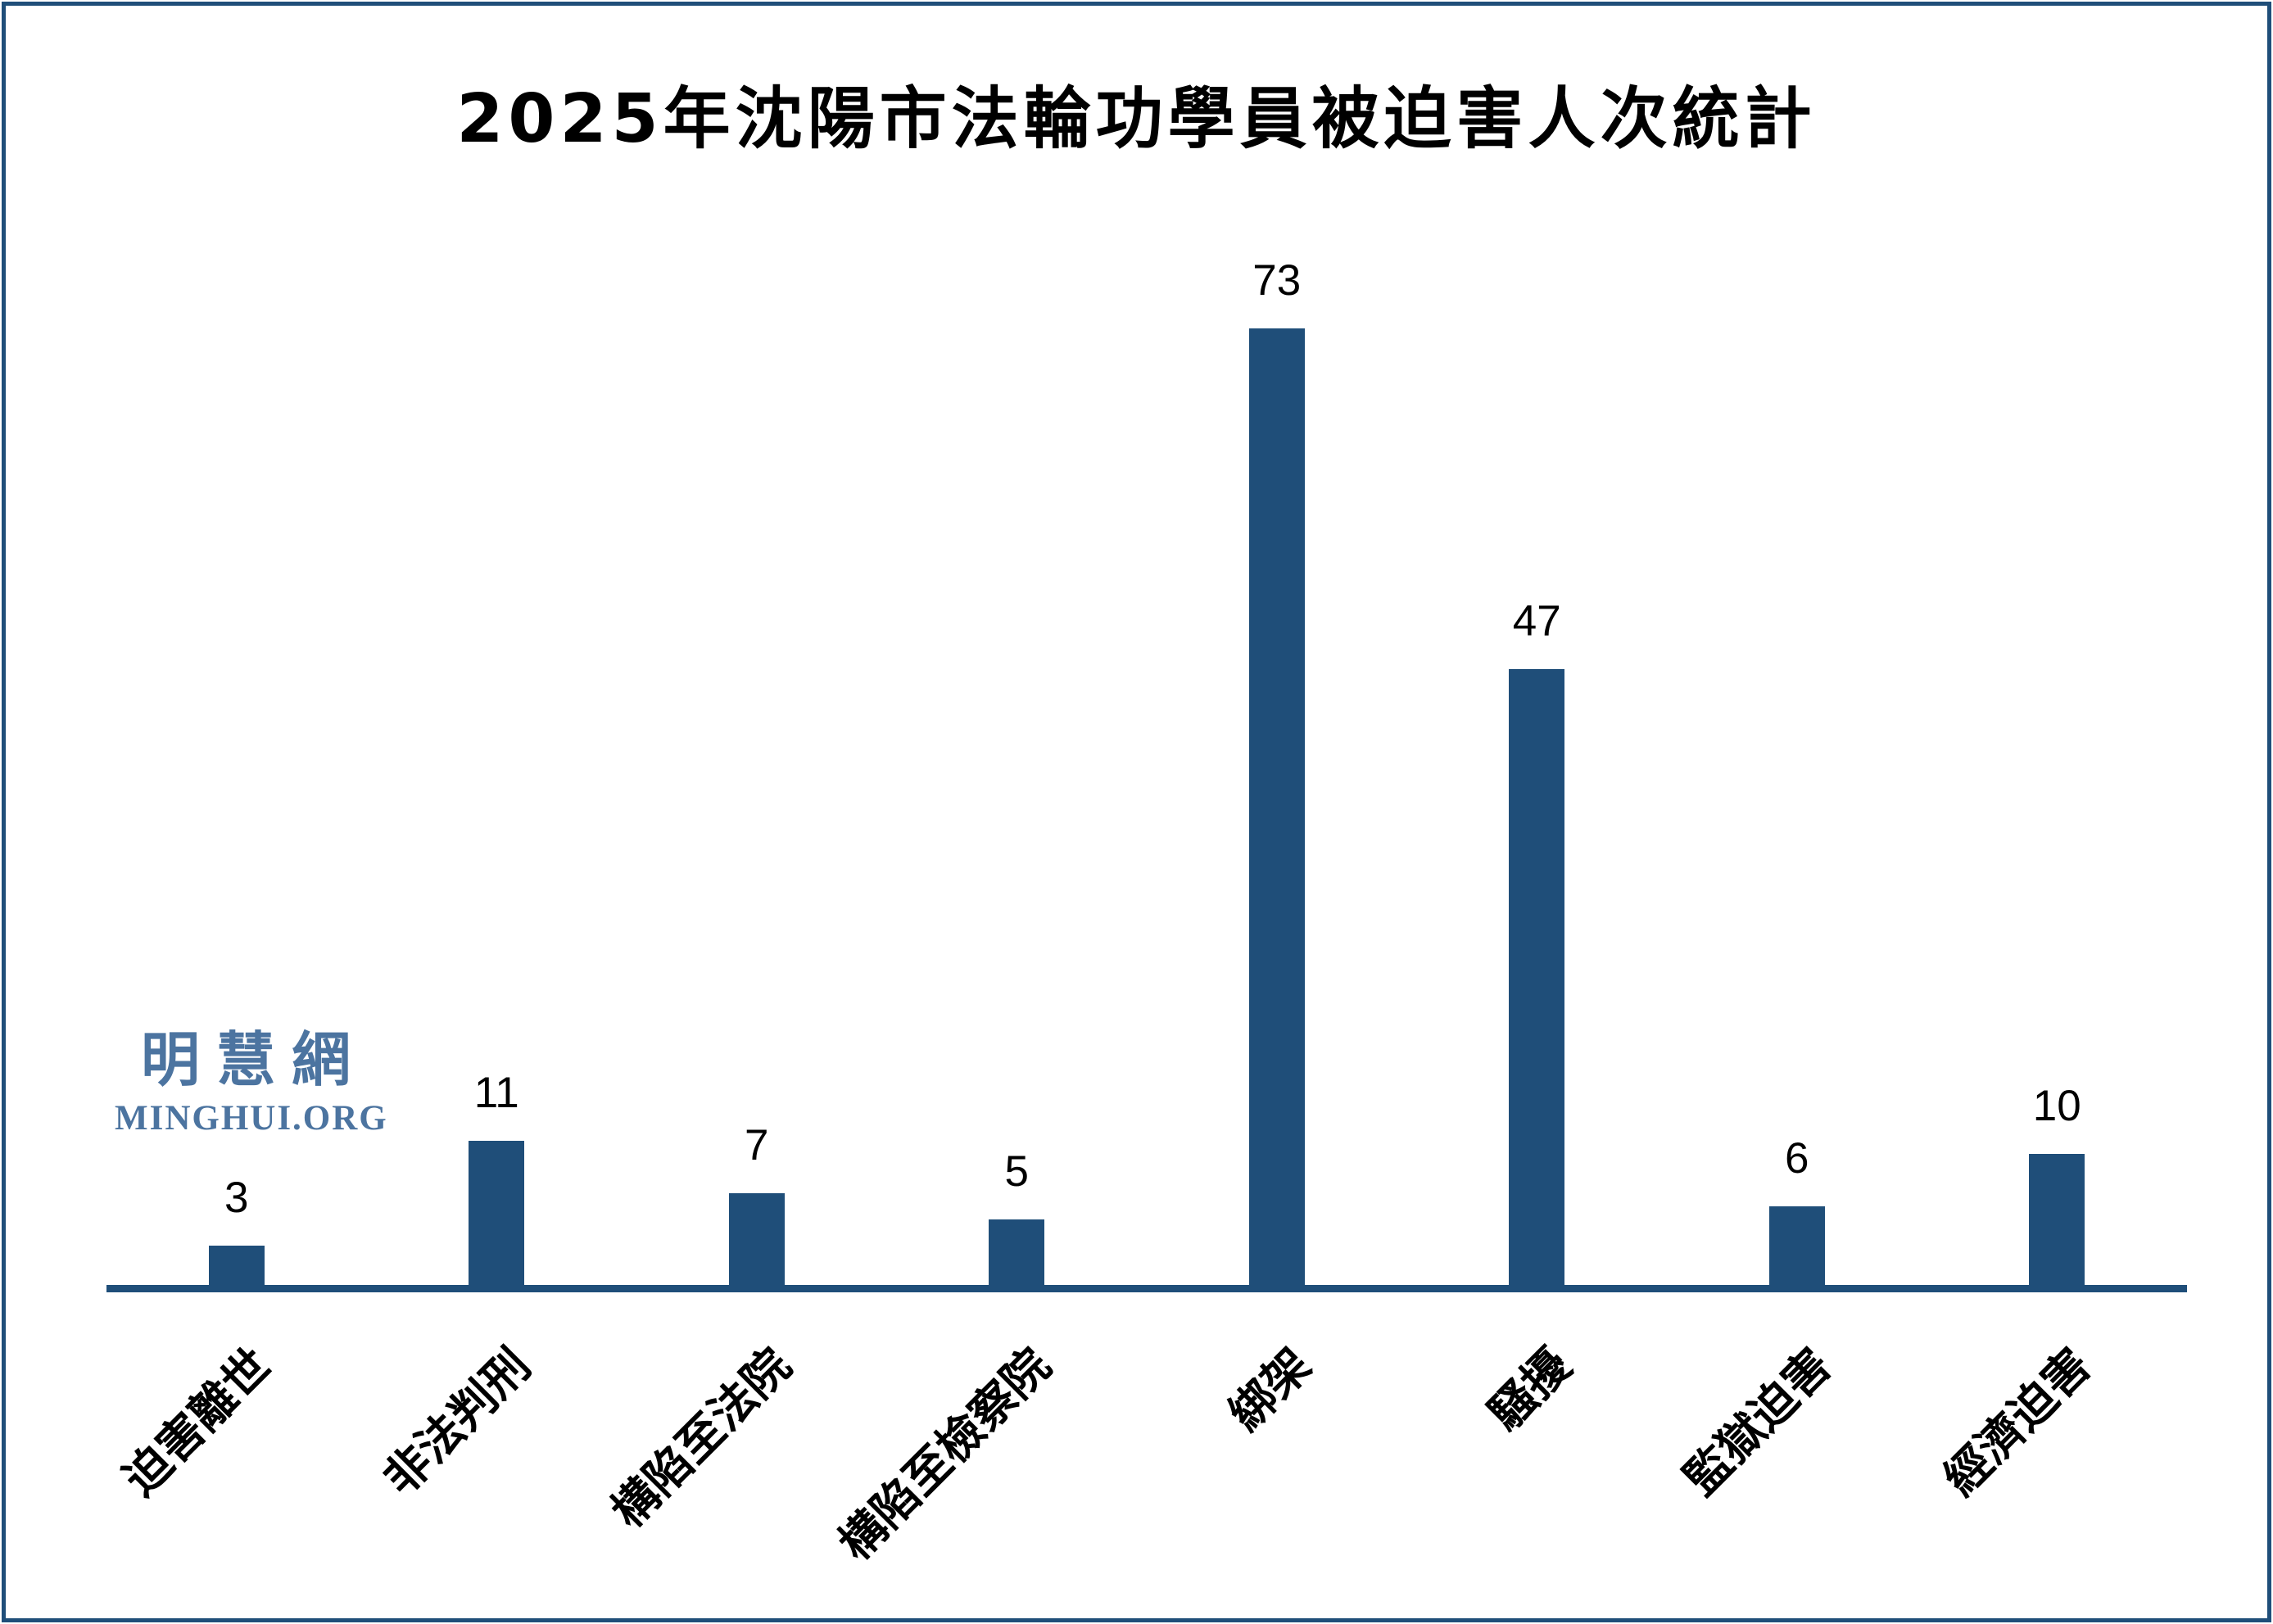  Describe the element at coordinates (197, 1422) in the screenshot. I see `category-label: 迫害離世` at that location.